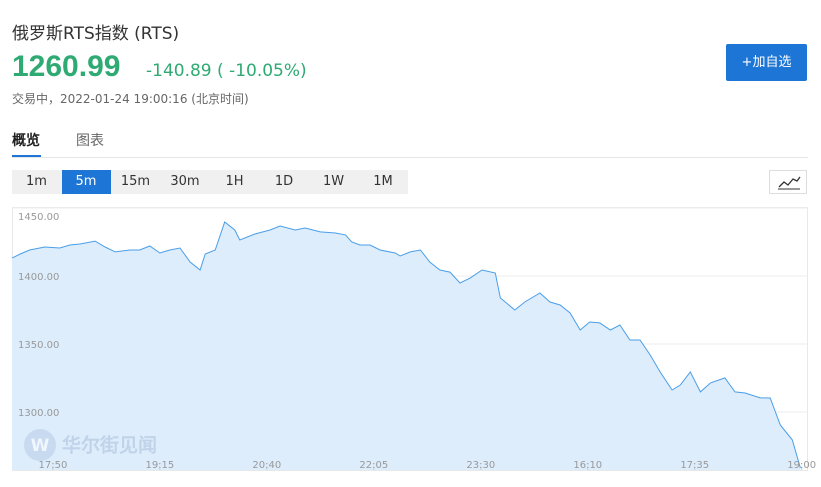 This screenshot has width=821, height=487. What do you see at coordinates (38, 345) in the screenshot?
I see `y-tick-label: 1350.00` at bounding box center [38, 345].